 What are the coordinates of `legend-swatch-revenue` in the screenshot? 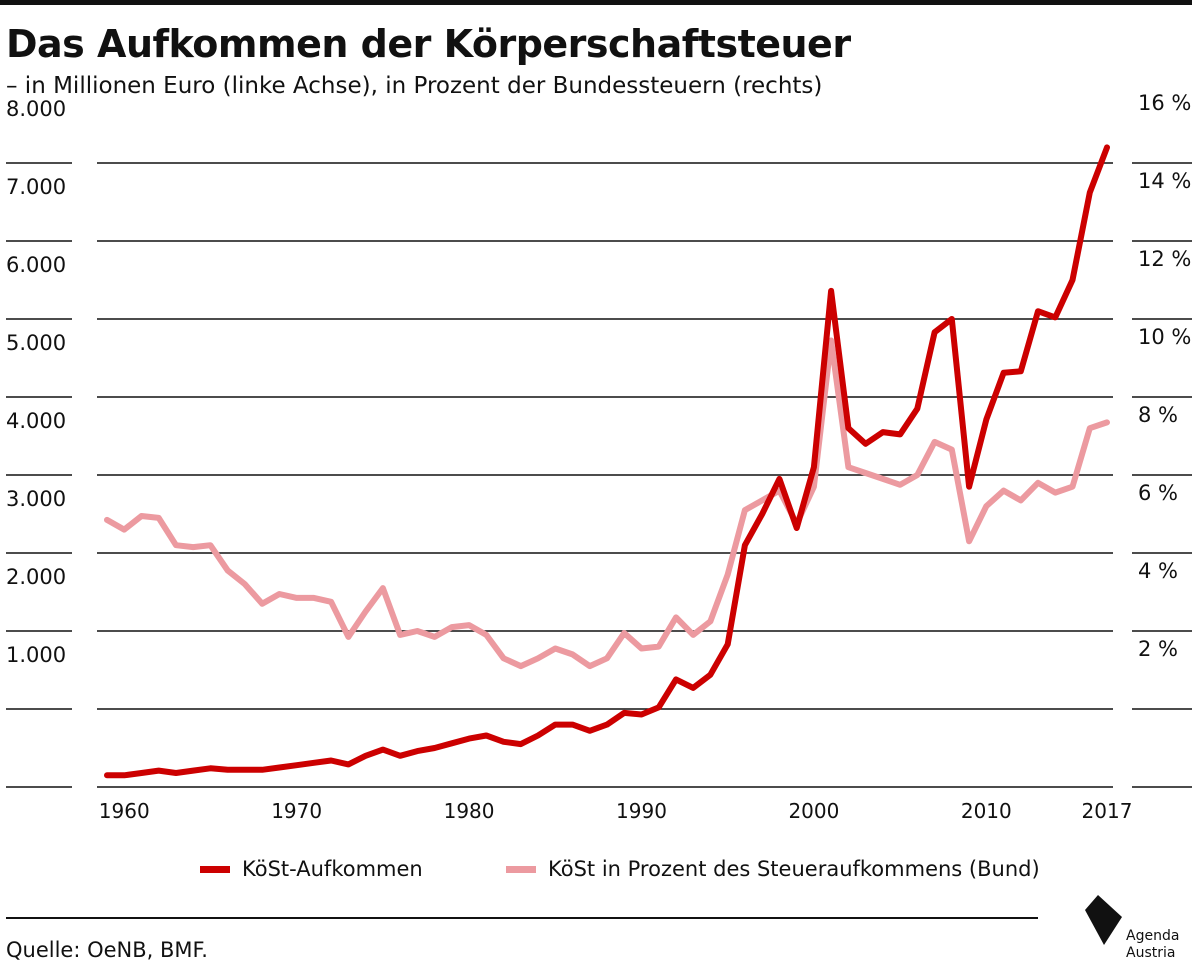 It's located at (215, 869).